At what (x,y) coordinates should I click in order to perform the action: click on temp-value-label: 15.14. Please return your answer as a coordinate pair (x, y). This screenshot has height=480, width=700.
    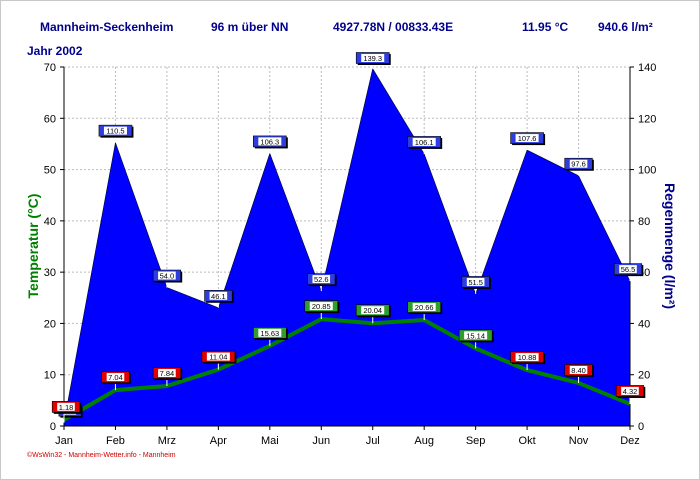
    Looking at the image, I should click on (476, 336).